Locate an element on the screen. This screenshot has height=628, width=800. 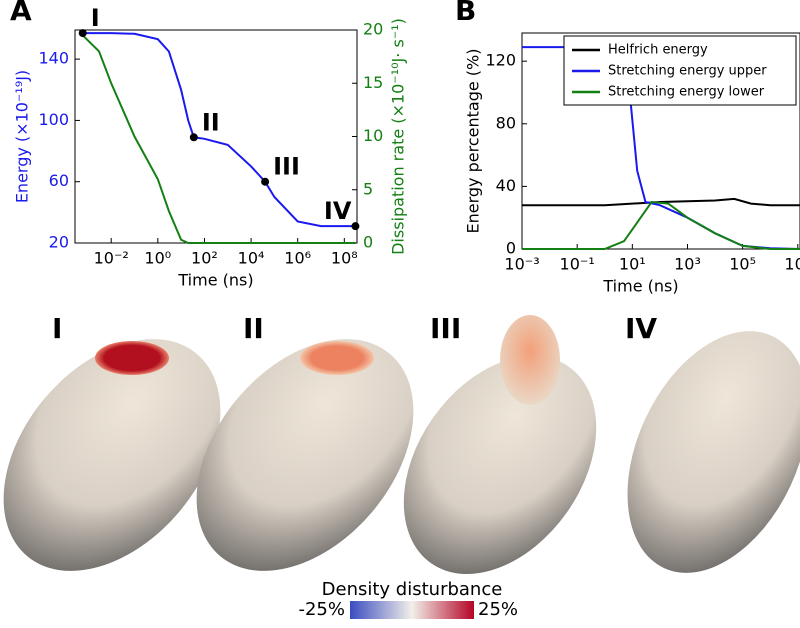
state-label: III is located at coordinates (286, 167).